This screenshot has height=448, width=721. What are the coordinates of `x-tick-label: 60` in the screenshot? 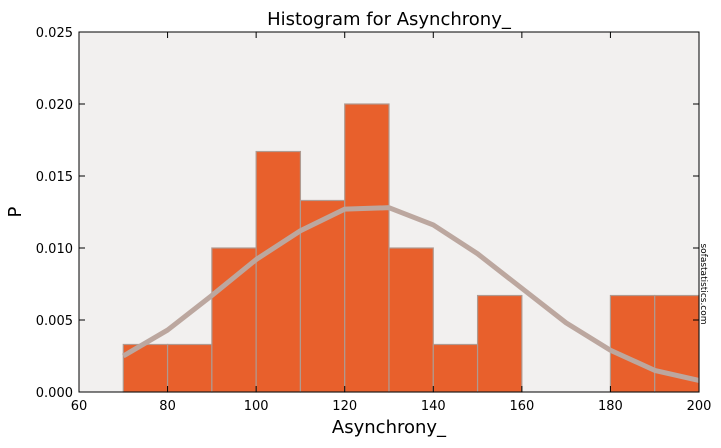 It's located at (79, 406).